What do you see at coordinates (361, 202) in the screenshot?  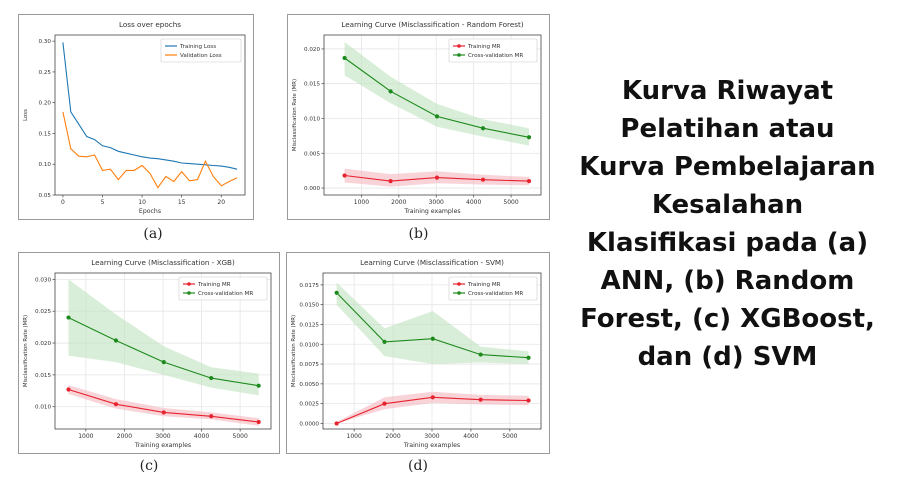 I see `x-tick-label: 1000` at bounding box center [361, 202].